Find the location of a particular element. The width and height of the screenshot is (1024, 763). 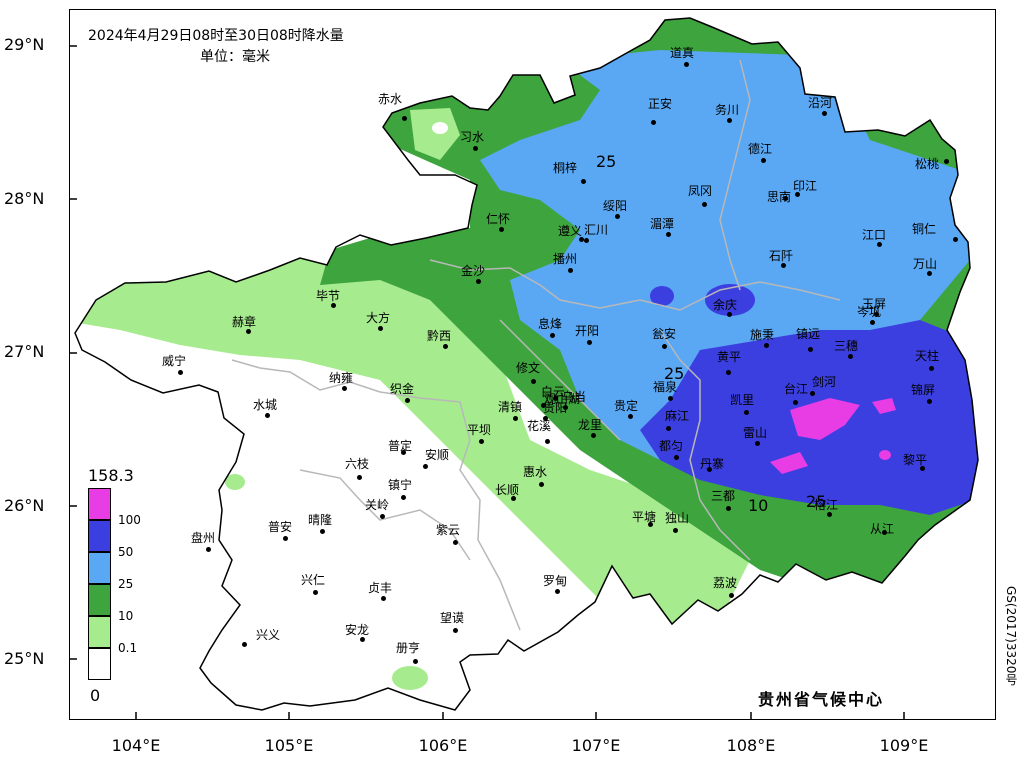

city-label: 榕江 is located at coordinates (826, 505).